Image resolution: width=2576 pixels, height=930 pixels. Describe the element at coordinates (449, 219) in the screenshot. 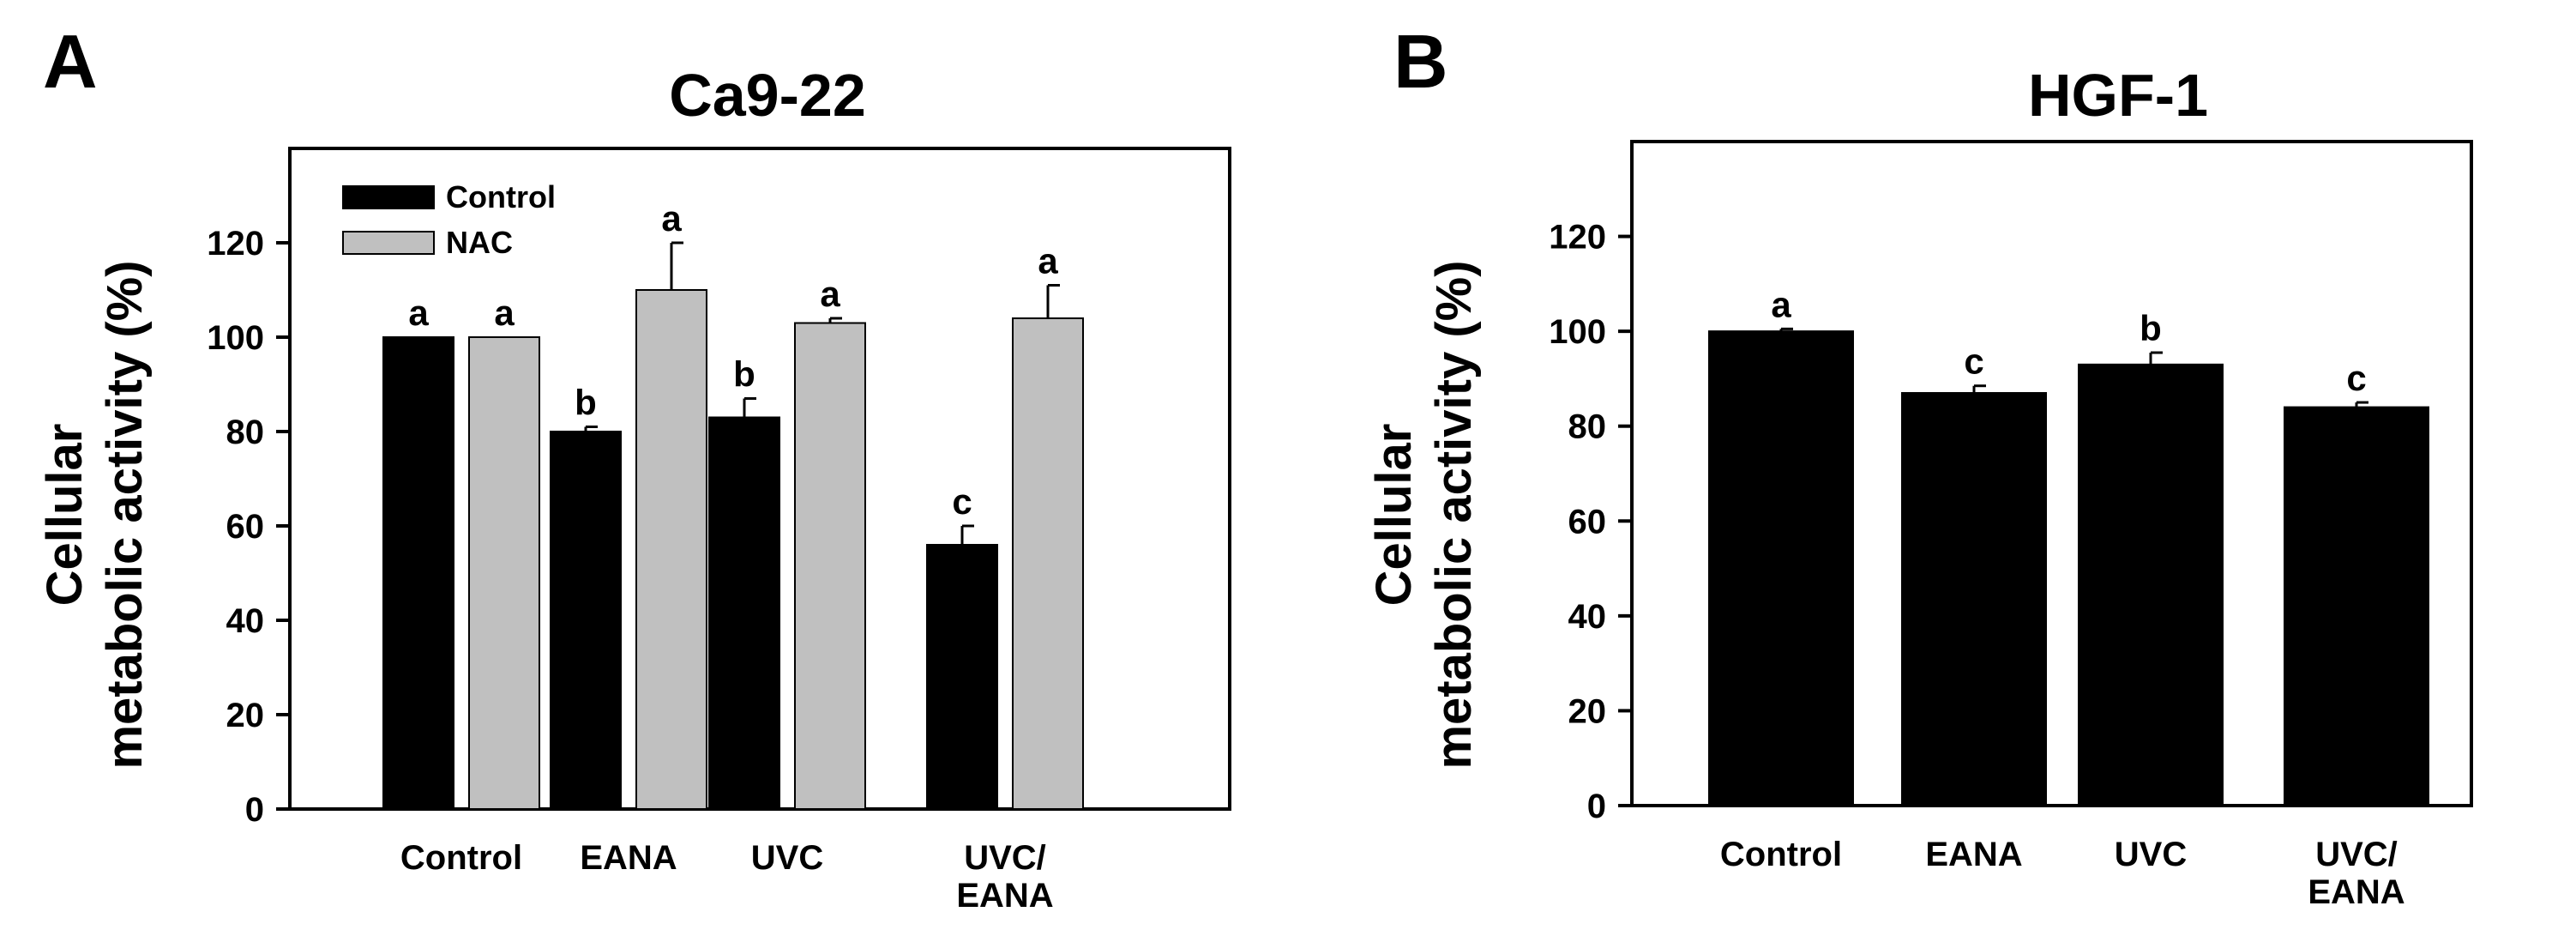

I see `legend: Control NAC` at that location.